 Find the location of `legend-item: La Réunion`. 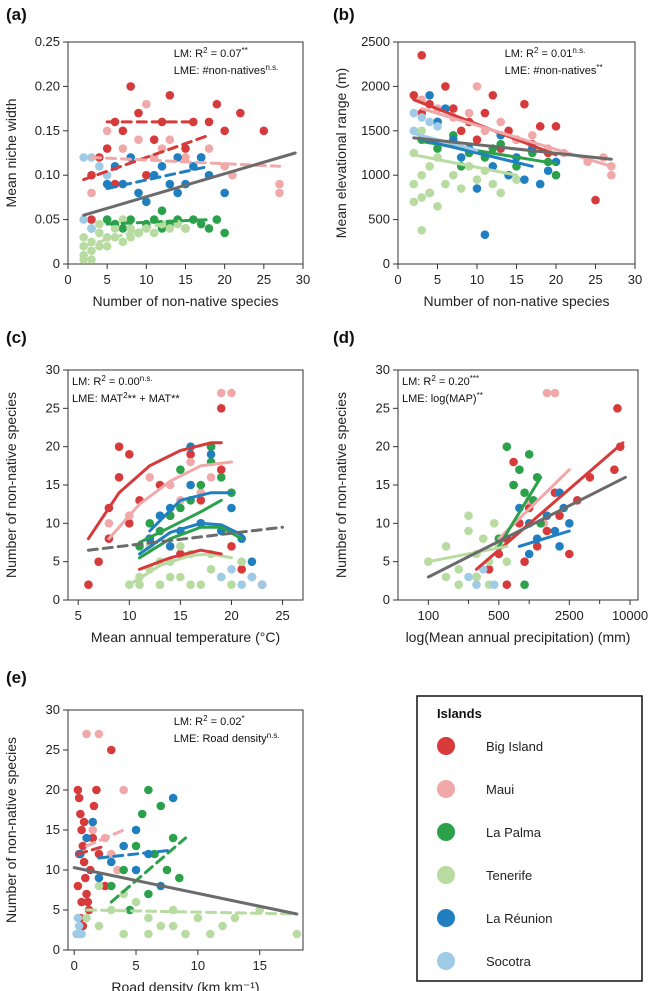

legend-item: La Réunion is located at coordinates (495, 918).